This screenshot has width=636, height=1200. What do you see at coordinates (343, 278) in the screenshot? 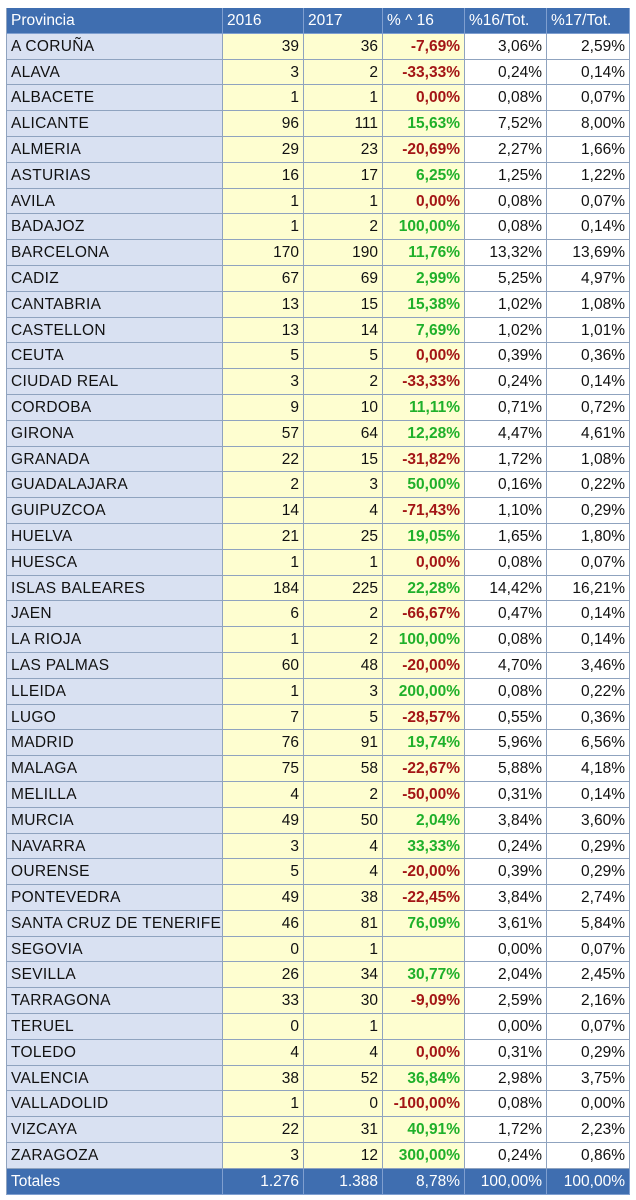
I see `cell-value-2017: 69` at bounding box center [343, 278].